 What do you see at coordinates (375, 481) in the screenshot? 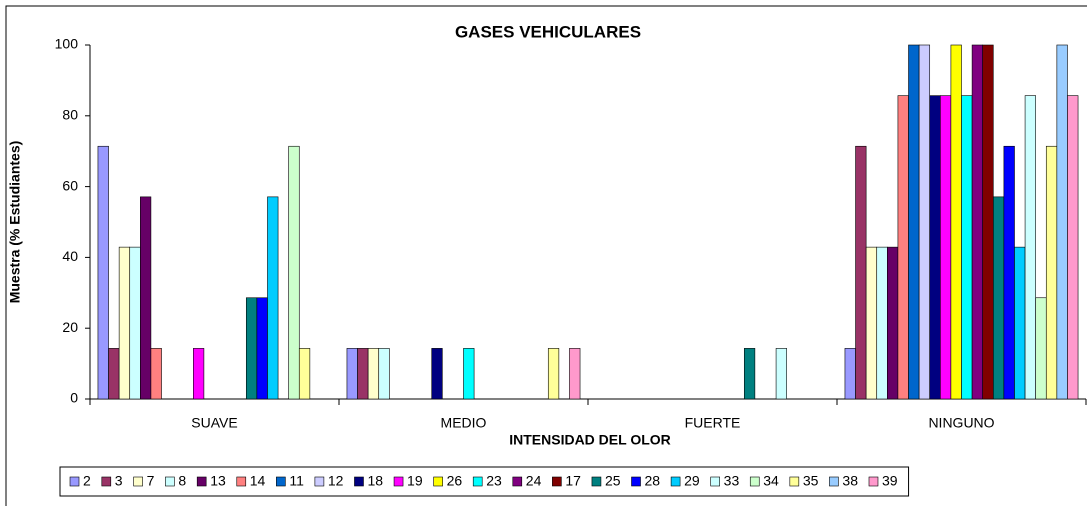
I see `legend-label: 18` at bounding box center [375, 481].